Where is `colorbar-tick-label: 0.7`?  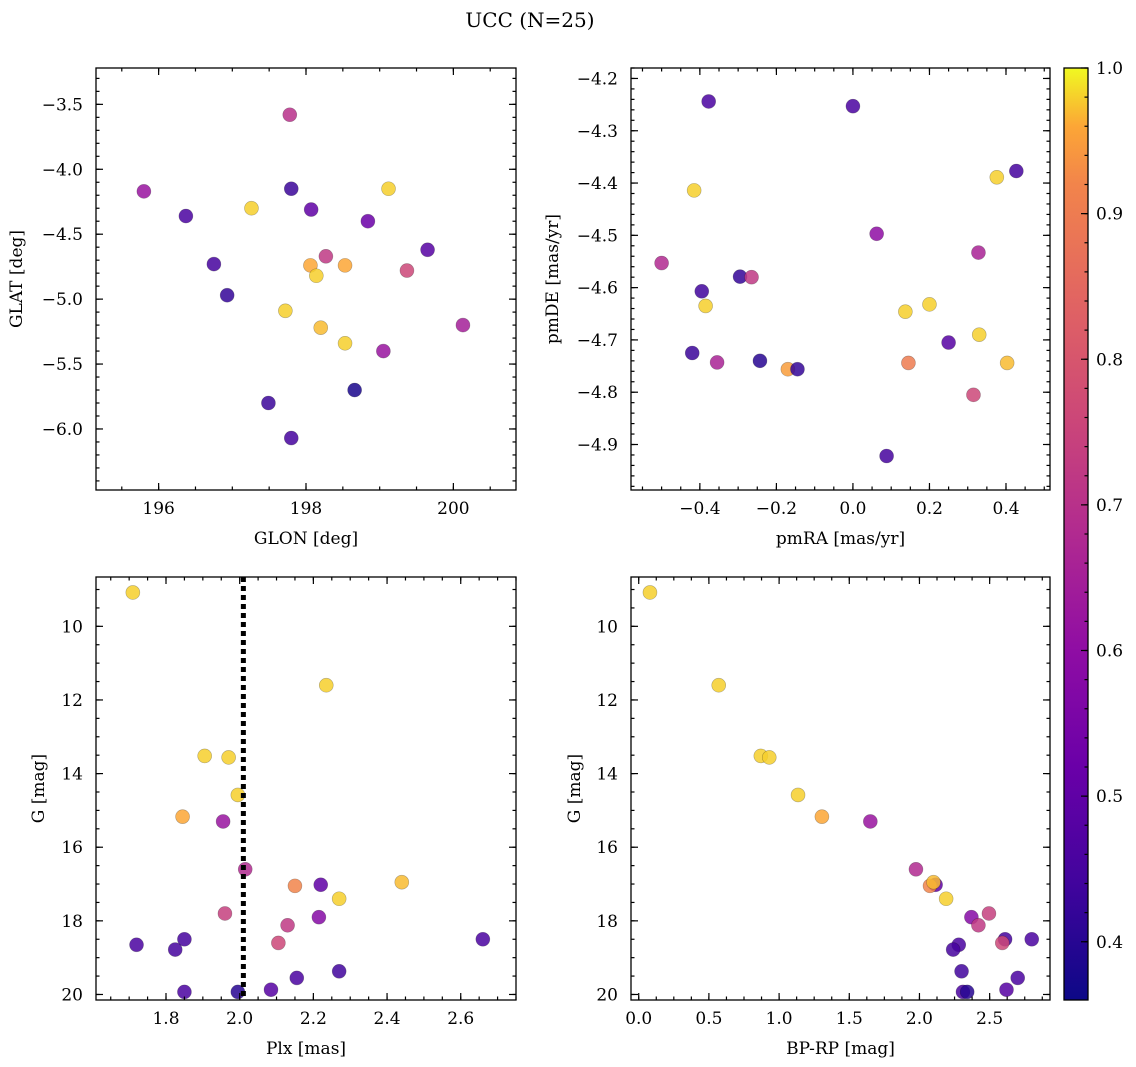
colorbar-tick-label: 0.7 is located at coordinates (1109, 506).